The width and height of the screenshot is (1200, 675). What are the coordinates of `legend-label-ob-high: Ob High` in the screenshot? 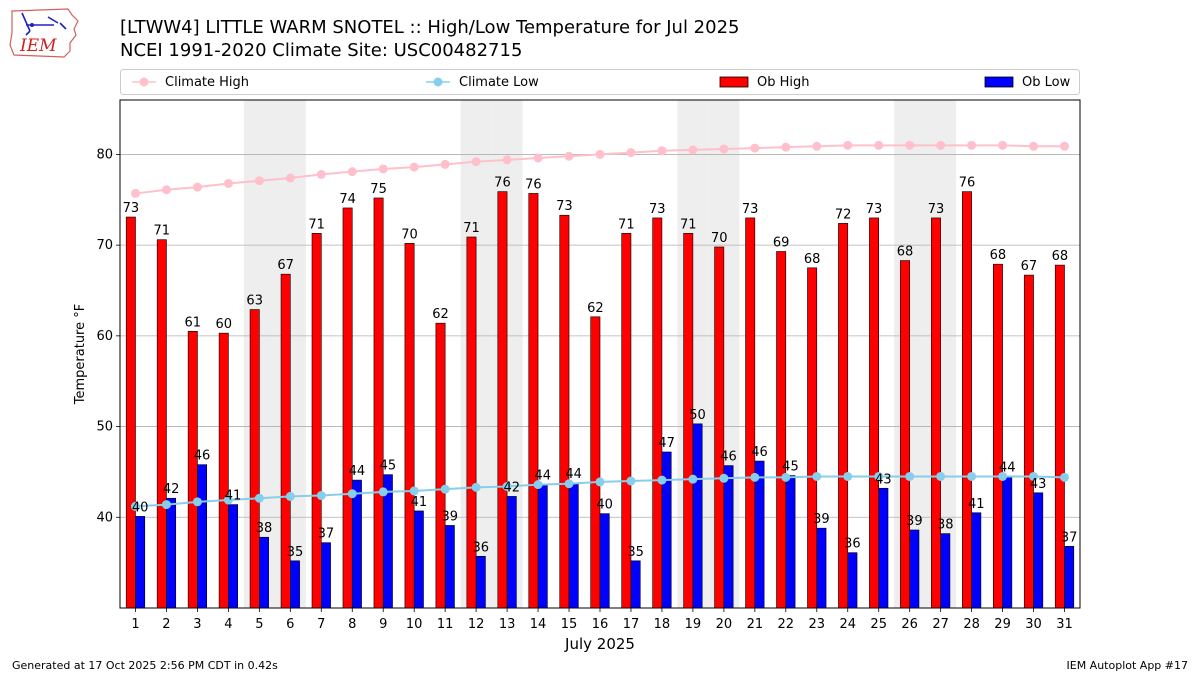 It's located at (783, 82).